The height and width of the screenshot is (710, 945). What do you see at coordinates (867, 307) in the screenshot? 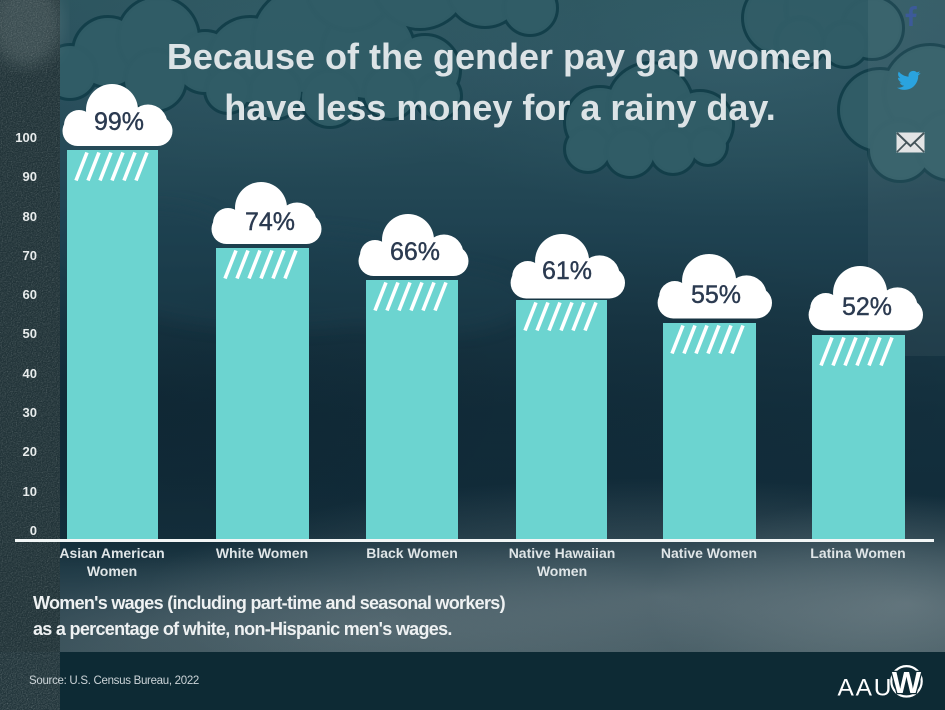
I see `svg-text: 52%` at bounding box center [867, 307].